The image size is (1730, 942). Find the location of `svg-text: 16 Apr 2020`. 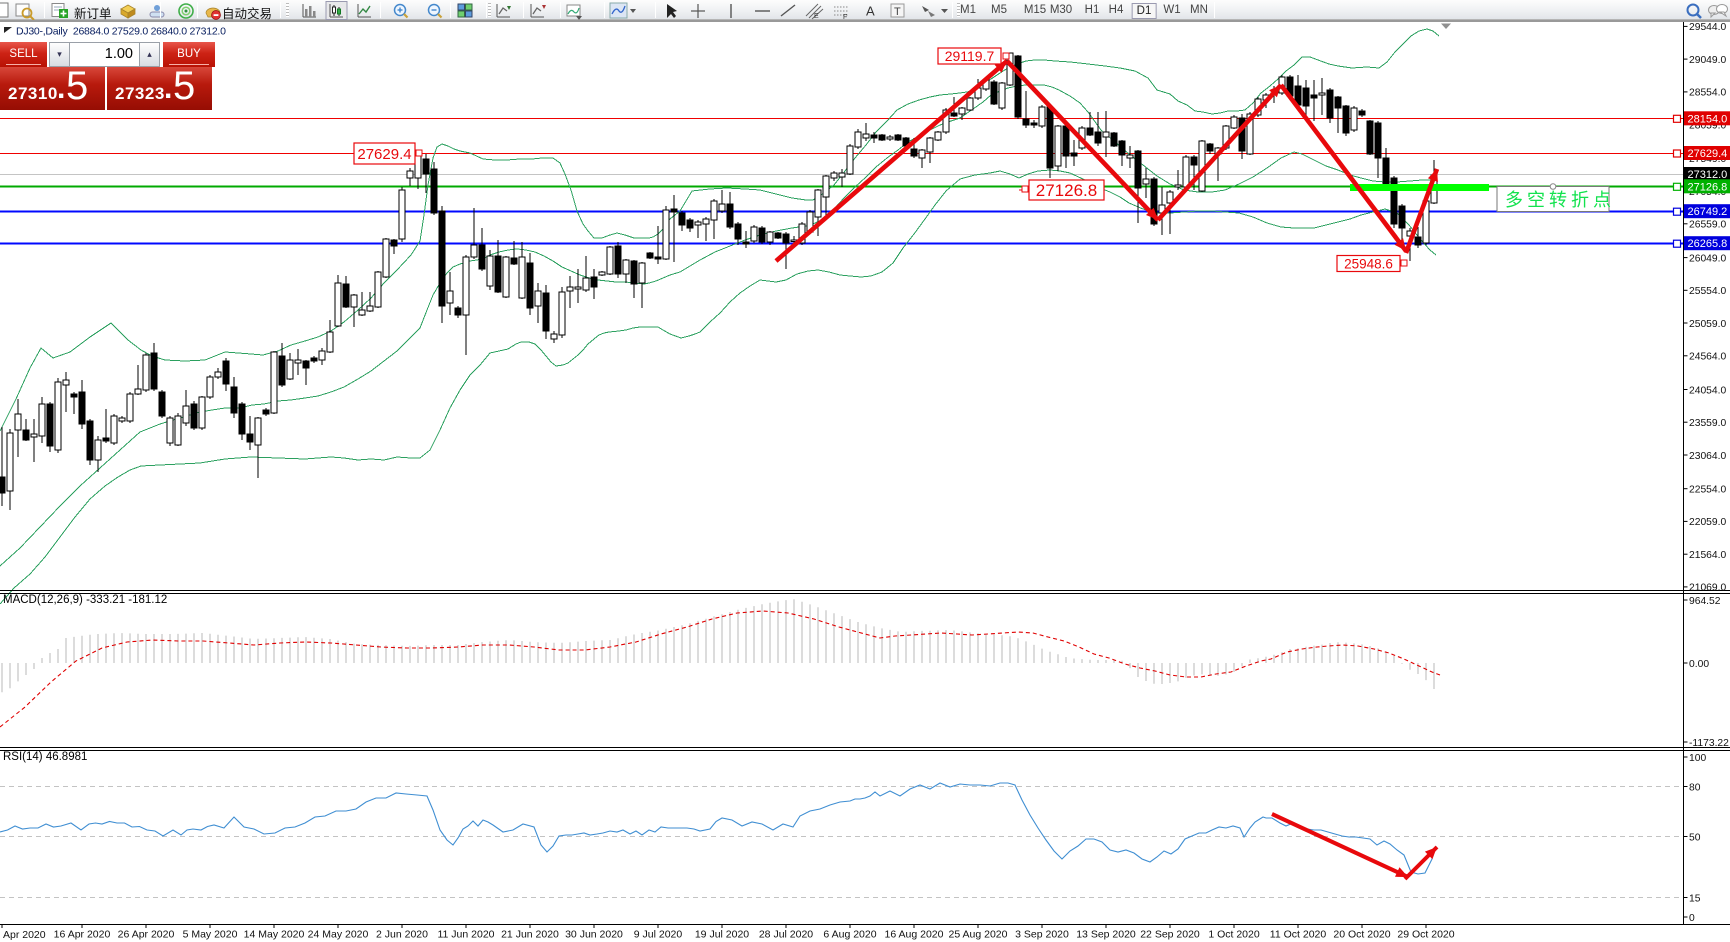

svg-text: 16 Apr 2020 is located at coordinates (82, 935).